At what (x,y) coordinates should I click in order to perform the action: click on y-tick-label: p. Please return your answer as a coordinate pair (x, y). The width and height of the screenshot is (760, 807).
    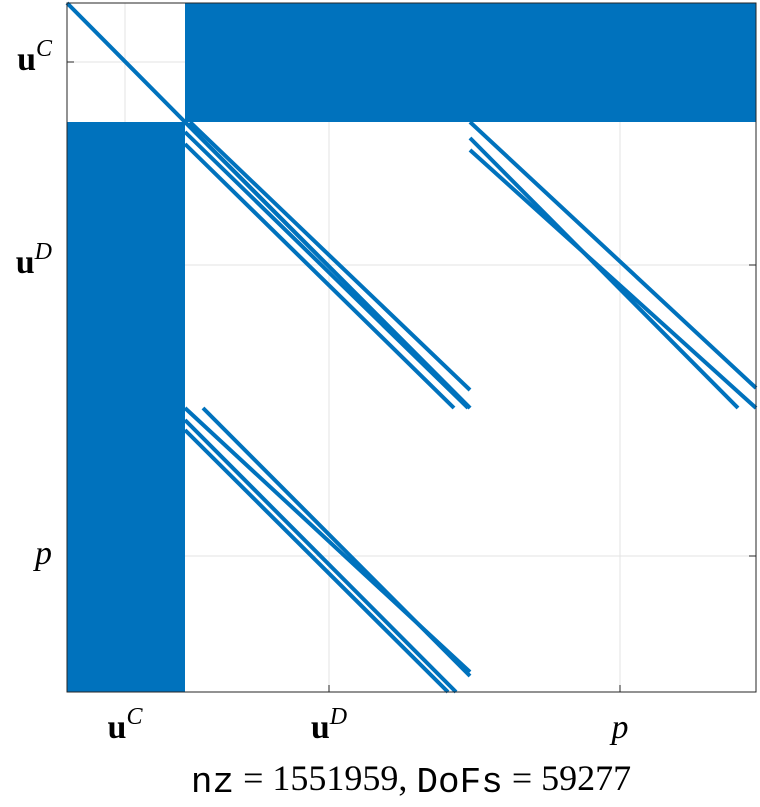
    Looking at the image, I should click on (42, 553).